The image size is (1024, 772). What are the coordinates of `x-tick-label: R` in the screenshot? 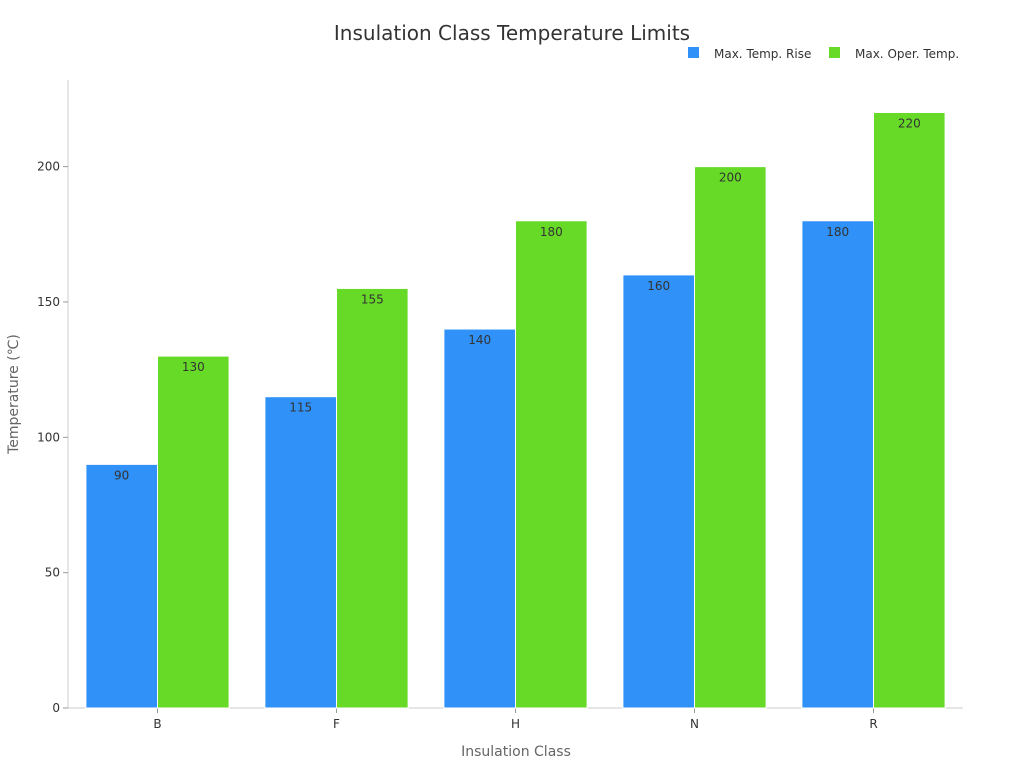 It's located at (873, 724).